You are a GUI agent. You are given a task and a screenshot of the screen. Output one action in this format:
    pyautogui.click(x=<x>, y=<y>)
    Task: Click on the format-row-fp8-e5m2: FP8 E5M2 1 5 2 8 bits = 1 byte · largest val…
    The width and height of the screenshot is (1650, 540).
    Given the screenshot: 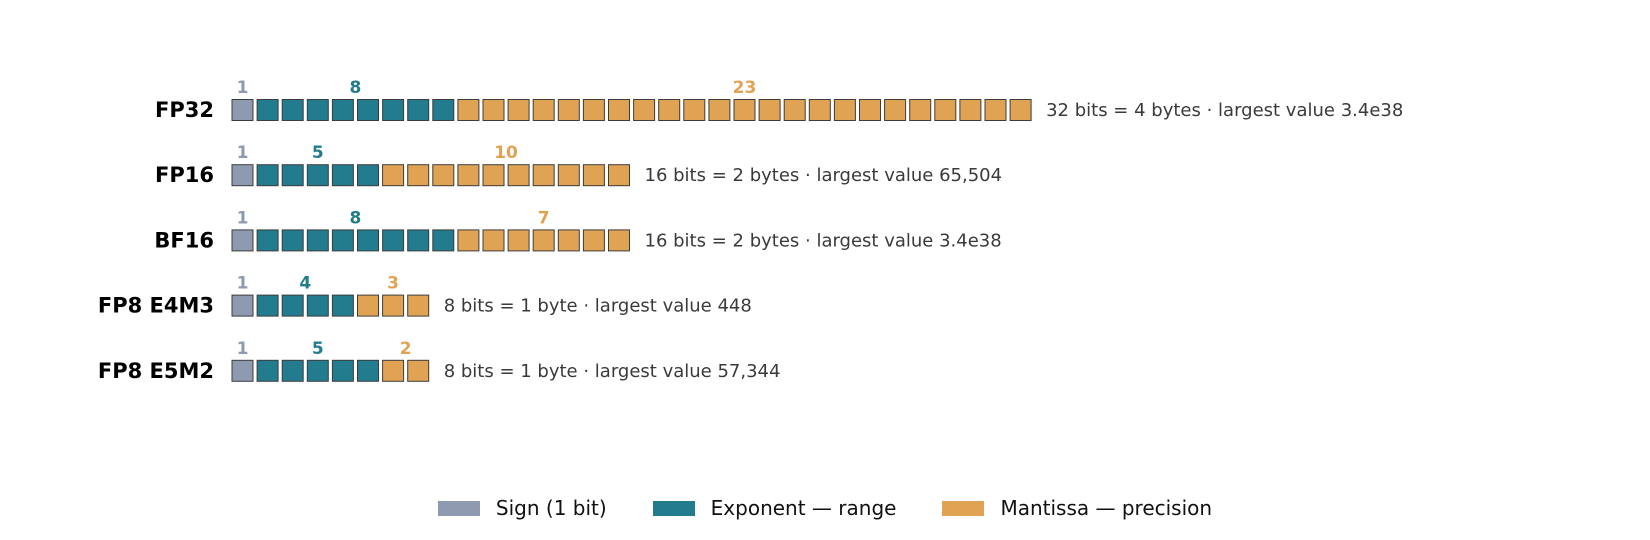 What is the action you would take?
    pyautogui.click(x=439, y=361)
    